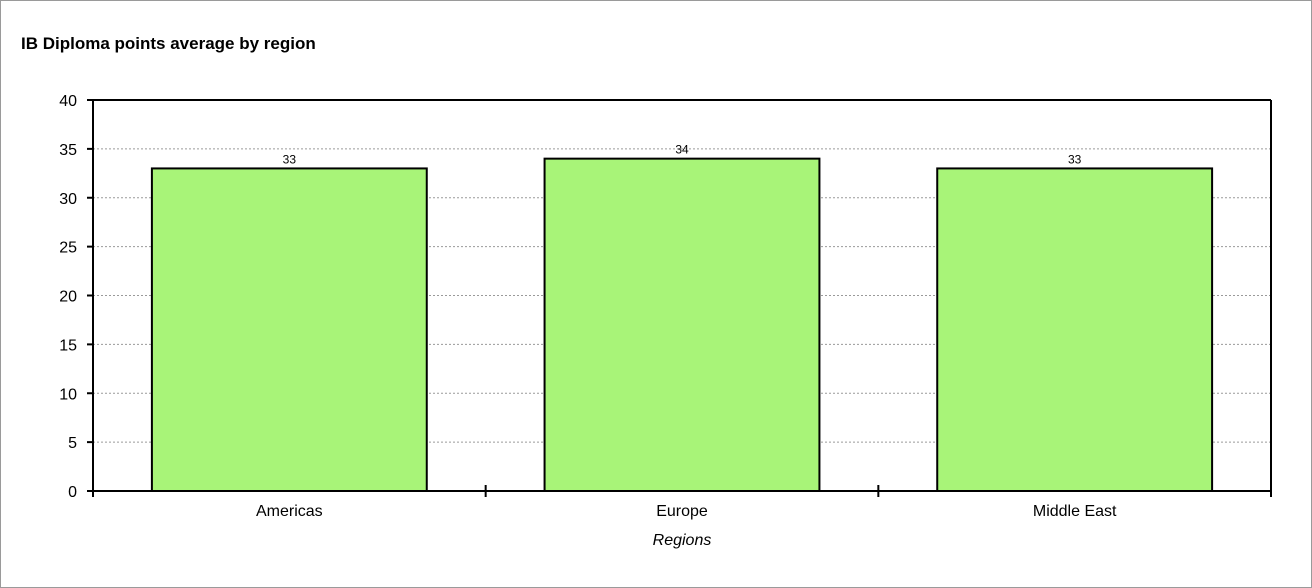 This screenshot has height=588, width=1312. I want to click on x-tick-label: Europe, so click(682, 511).